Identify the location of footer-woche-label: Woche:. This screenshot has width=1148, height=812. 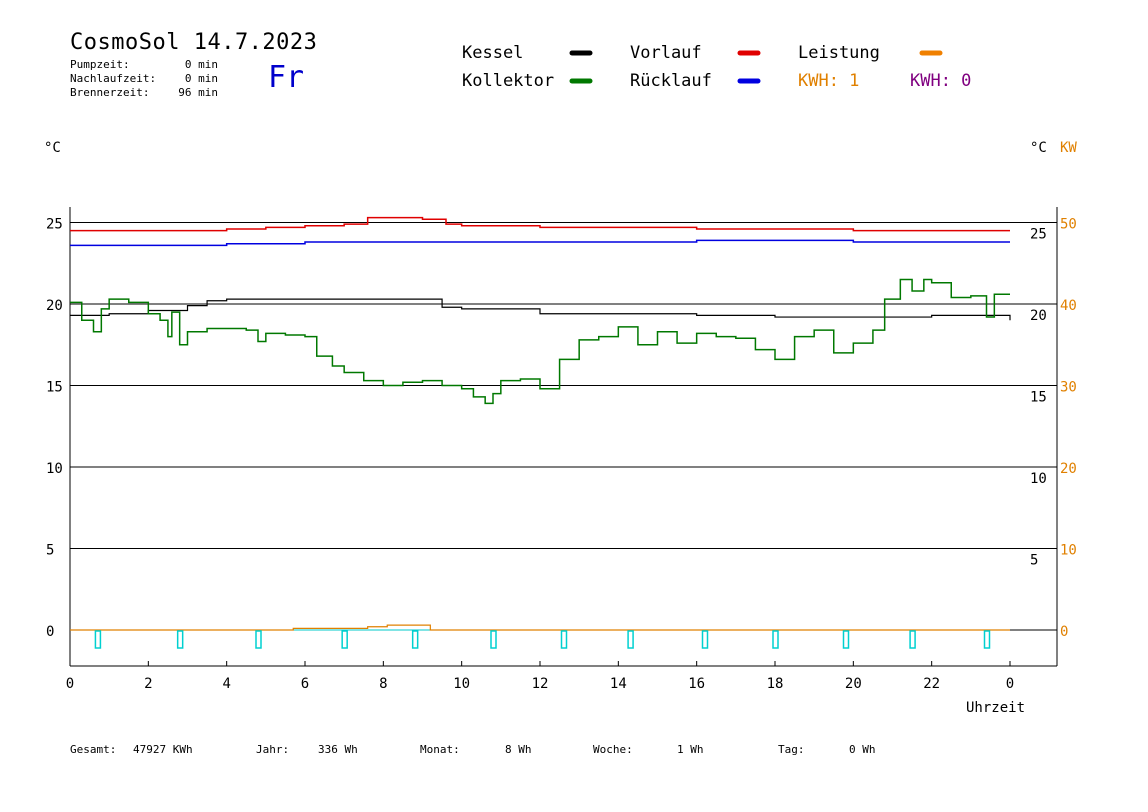
(613, 749).